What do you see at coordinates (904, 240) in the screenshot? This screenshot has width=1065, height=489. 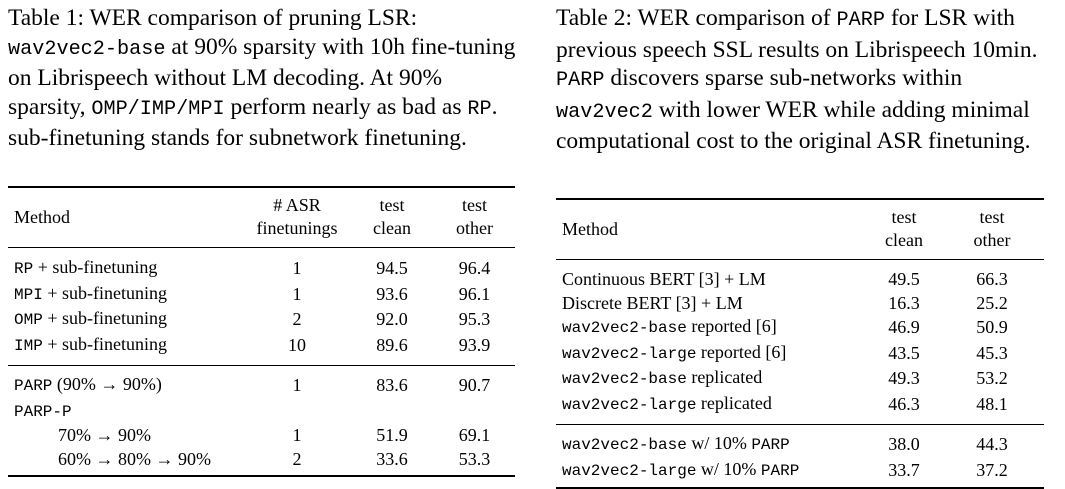 I see `table2-header-clean-line2: clean` at bounding box center [904, 240].